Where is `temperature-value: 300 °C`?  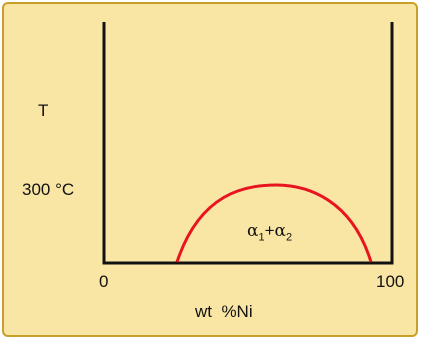
temperature-value: 300 °C is located at coordinates (48, 190).